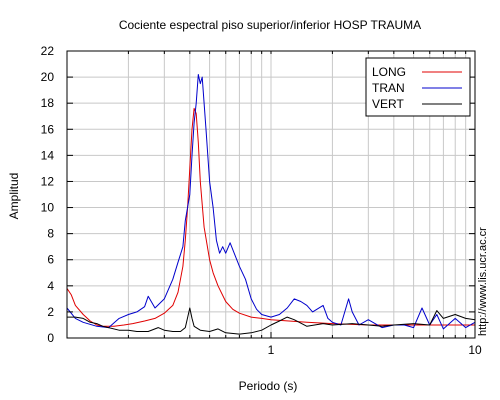 The height and width of the screenshot is (400, 500). What do you see at coordinates (48, 208) in the screenshot?
I see `y-tick-label: 10` at bounding box center [48, 208].